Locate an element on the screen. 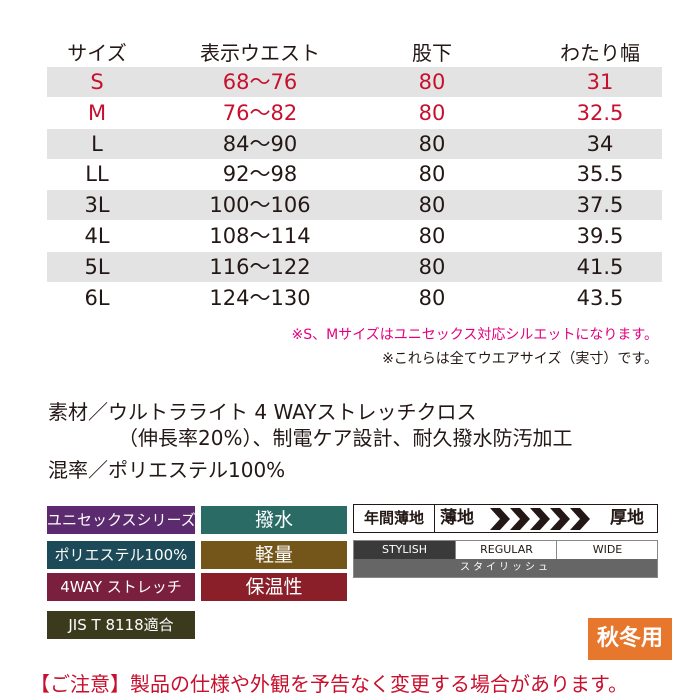  table-cell: 35.5 is located at coordinates (600, 174).